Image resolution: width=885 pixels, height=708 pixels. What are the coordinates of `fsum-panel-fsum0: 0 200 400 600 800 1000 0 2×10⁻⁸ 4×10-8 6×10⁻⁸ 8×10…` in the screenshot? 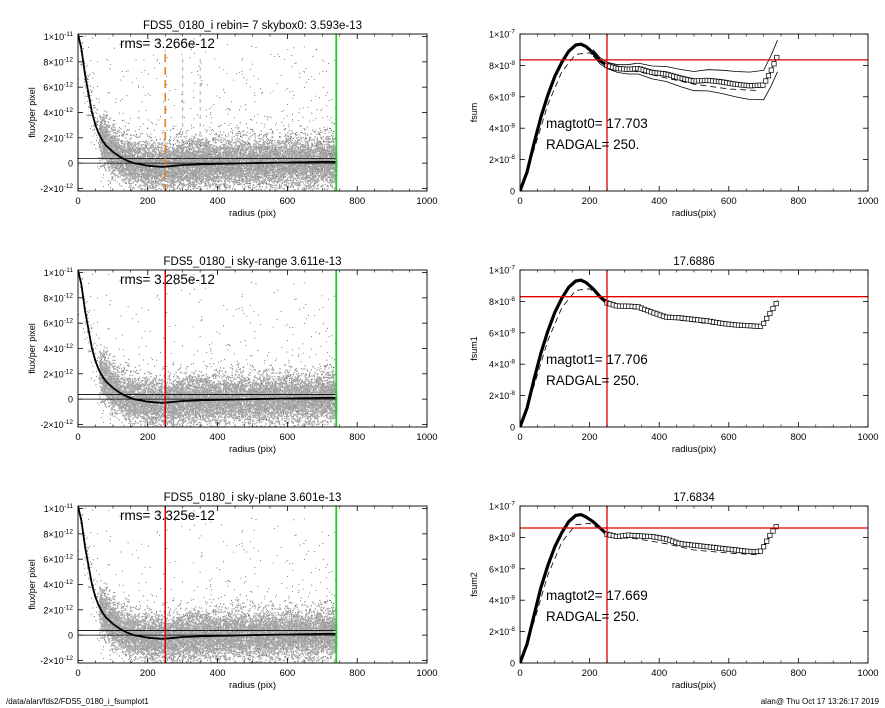 It's located at (674, 124).